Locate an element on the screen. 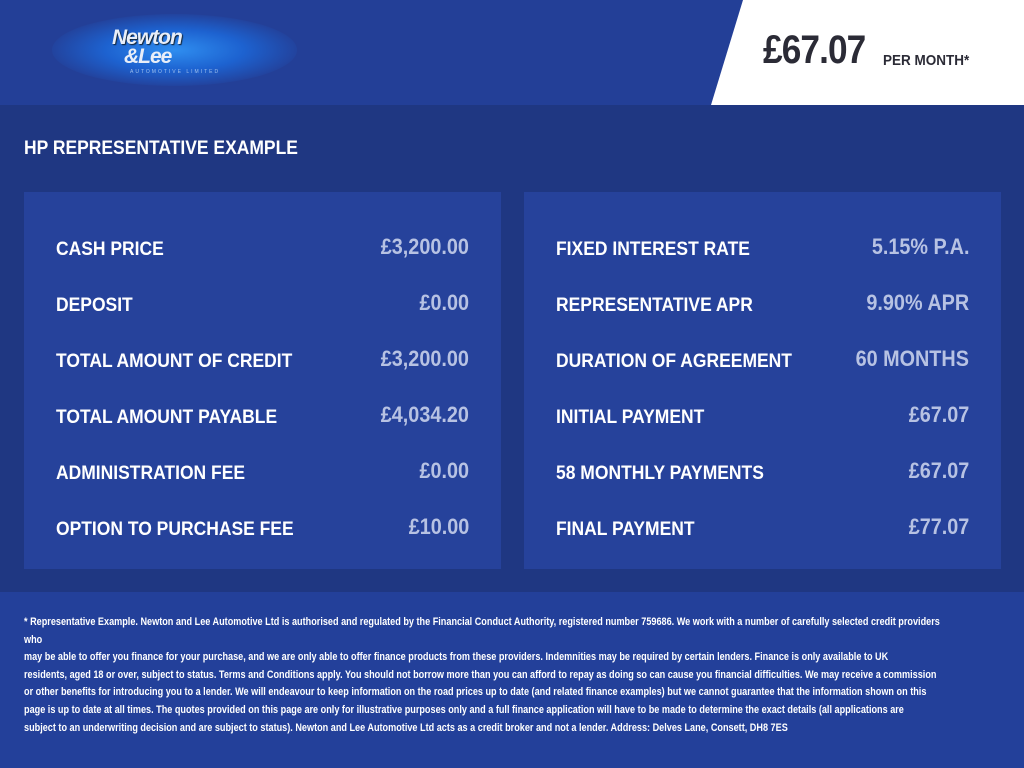 This screenshot has height=768, width=1024. row-label: 58 MONTHLY PAYMENTS is located at coordinates (660, 473).